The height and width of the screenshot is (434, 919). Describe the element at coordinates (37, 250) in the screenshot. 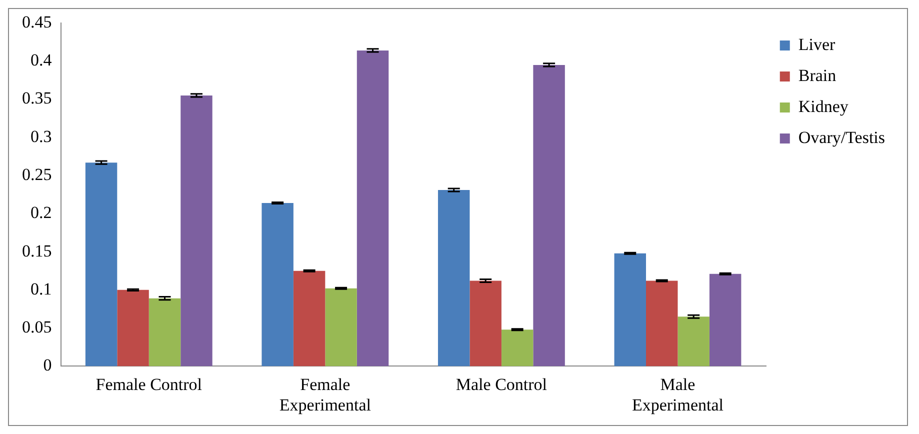

I see `y-tick-label: 0.15` at that location.